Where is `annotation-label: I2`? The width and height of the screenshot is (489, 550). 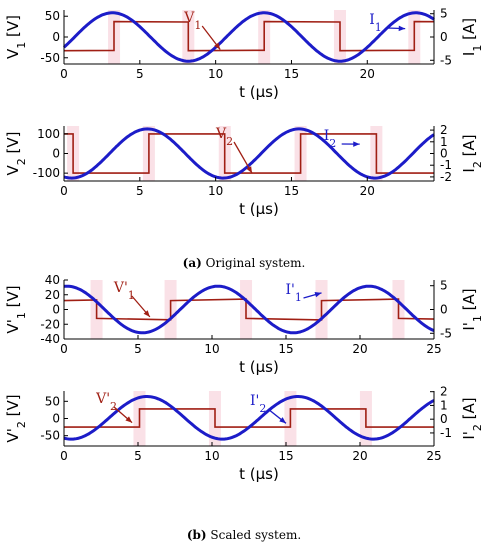 annotation-label: I2 is located at coordinates (330, 139).